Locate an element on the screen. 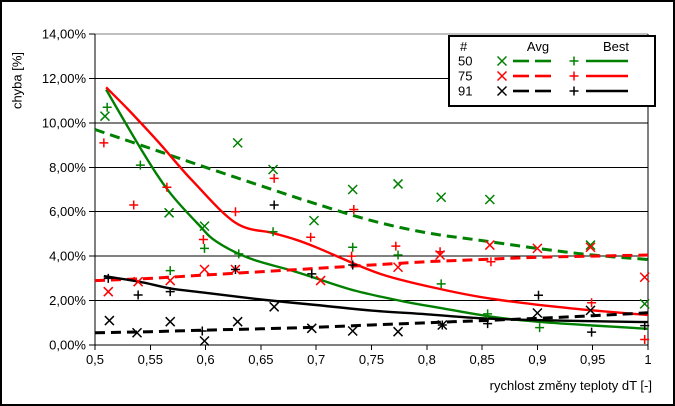  legend-header-avg: Avg is located at coordinates (538, 46).